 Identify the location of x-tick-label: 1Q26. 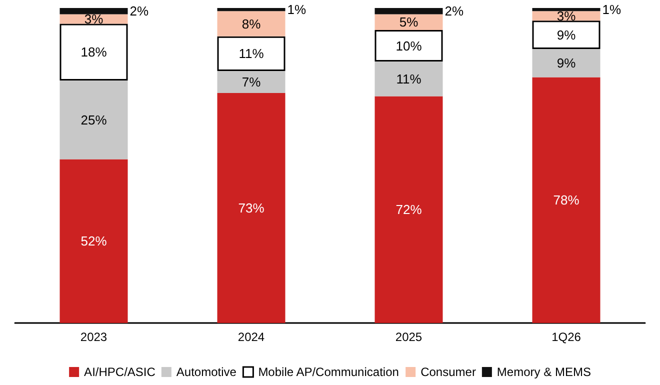
(567, 337).